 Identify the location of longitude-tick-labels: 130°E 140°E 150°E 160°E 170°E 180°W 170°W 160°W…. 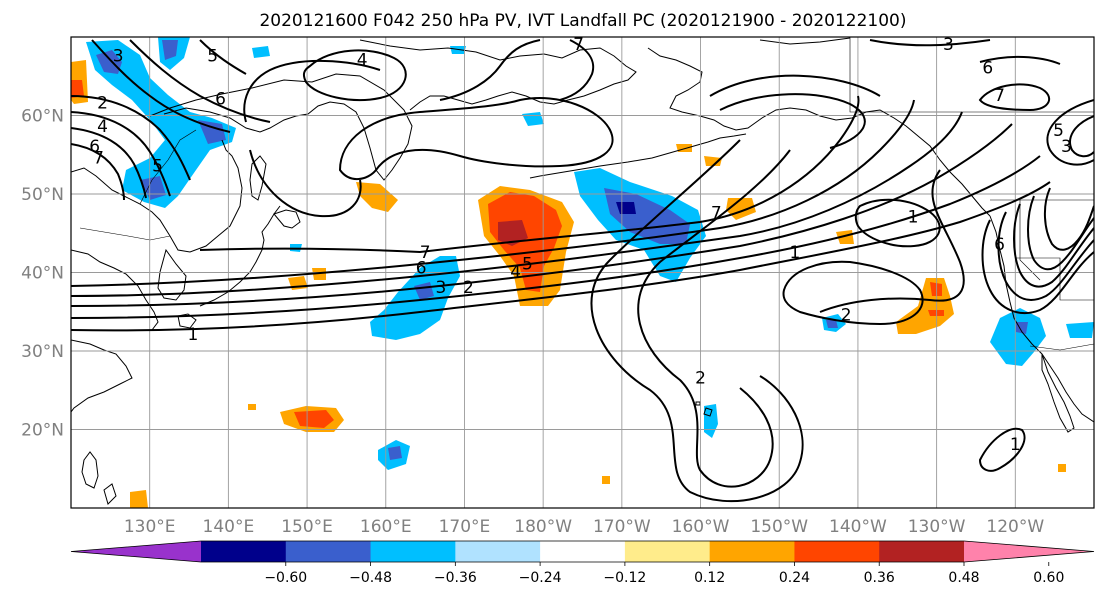
(584, 527).